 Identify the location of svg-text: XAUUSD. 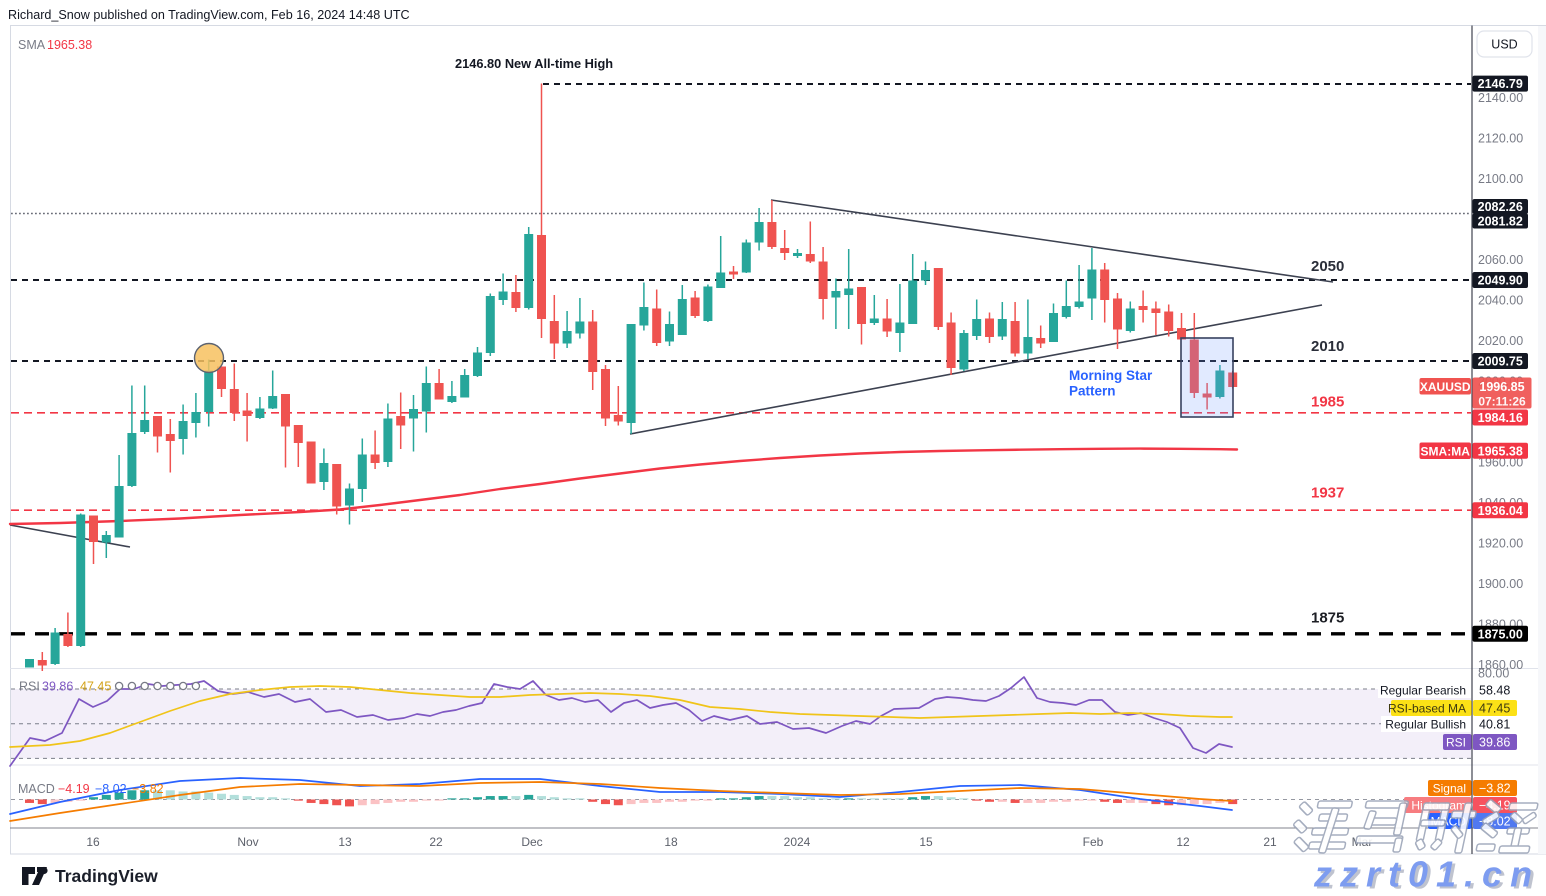
(1445, 387).